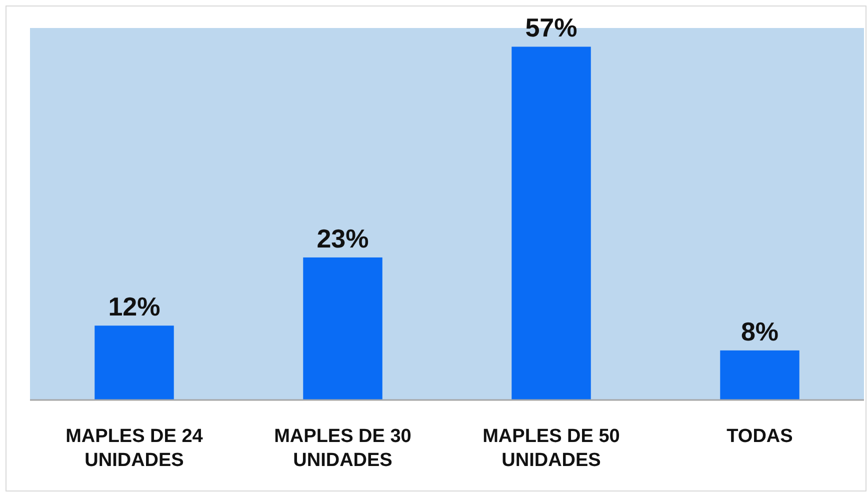  I want to click on data-label: 57%, so click(551, 27).